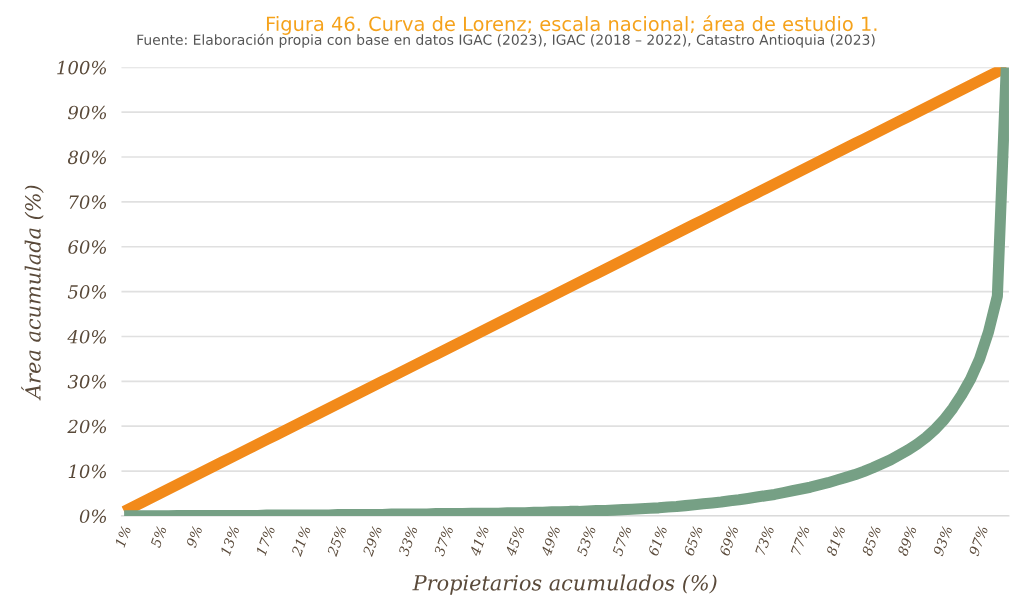 The width and height of the screenshot is (1012, 612). Describe the element at coordinates (514, 541) in the screenshot. I see `x-tick-label: 45%` at that location.